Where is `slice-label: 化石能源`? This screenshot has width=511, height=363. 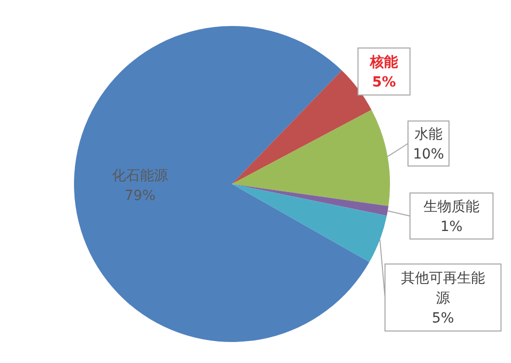
slice-label: 化石能源 is located at coordinates (140, 176).